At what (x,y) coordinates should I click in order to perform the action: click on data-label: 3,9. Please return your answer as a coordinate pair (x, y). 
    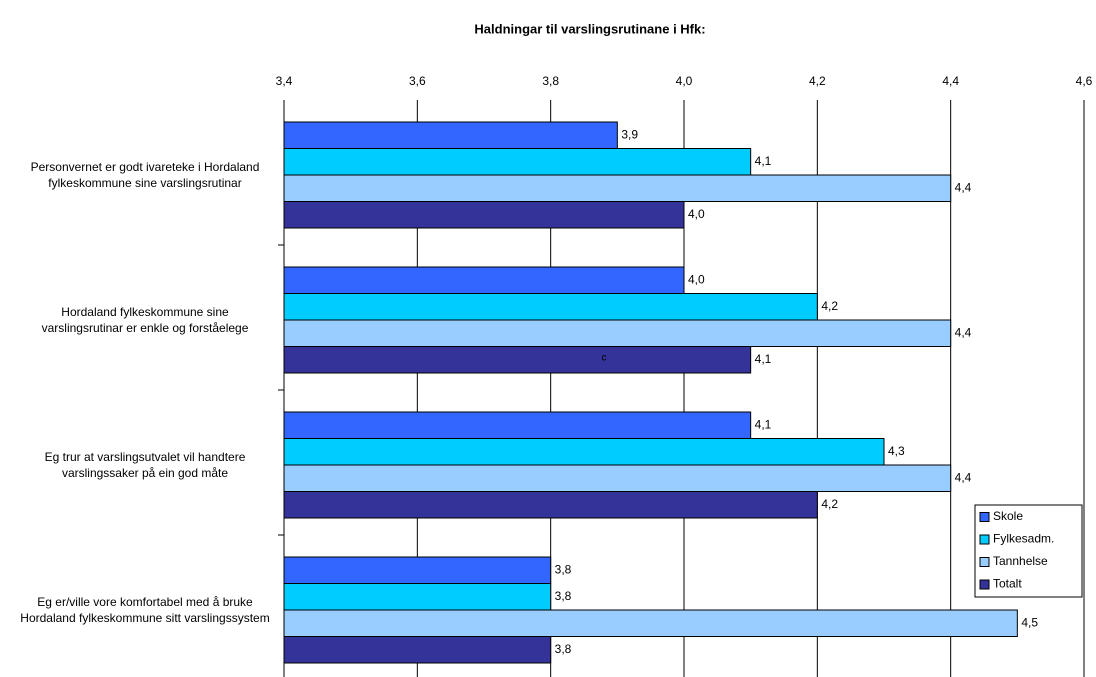
    Looking at the image, I should click on (629, 134).